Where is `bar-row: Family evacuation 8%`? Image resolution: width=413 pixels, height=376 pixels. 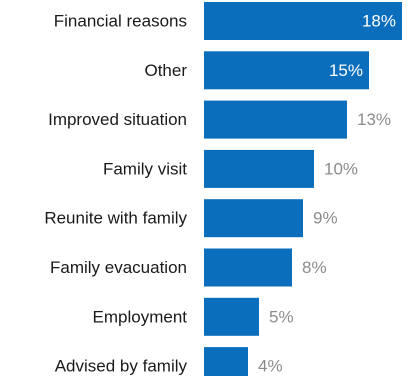 bar-row: Family evacuation 8% is located at coordinates (188, 267).